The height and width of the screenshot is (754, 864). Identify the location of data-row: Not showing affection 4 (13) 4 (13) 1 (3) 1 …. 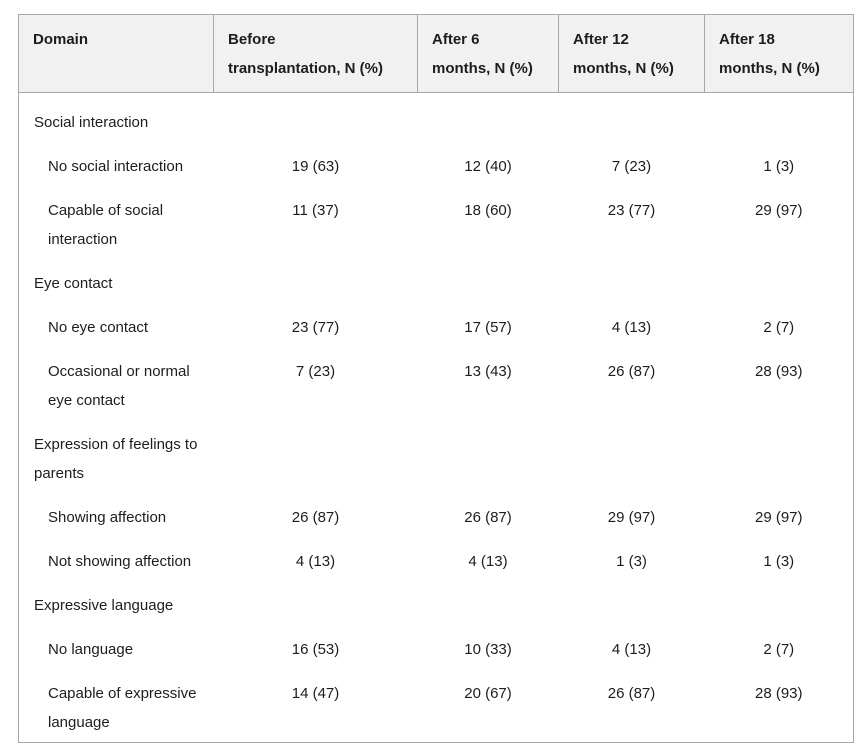
(436, 554).